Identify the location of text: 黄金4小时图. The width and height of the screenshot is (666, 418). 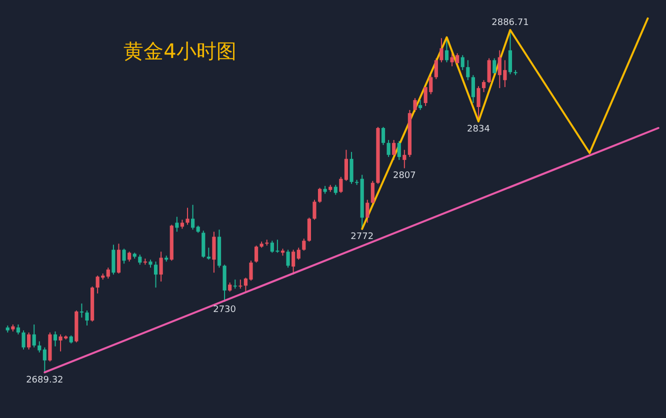
(180, 51).